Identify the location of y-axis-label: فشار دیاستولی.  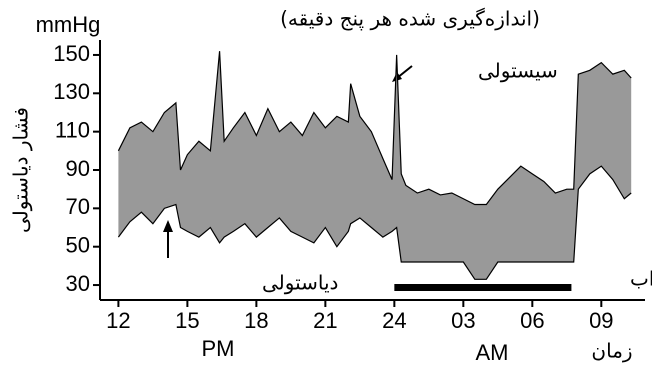
(21, 170).